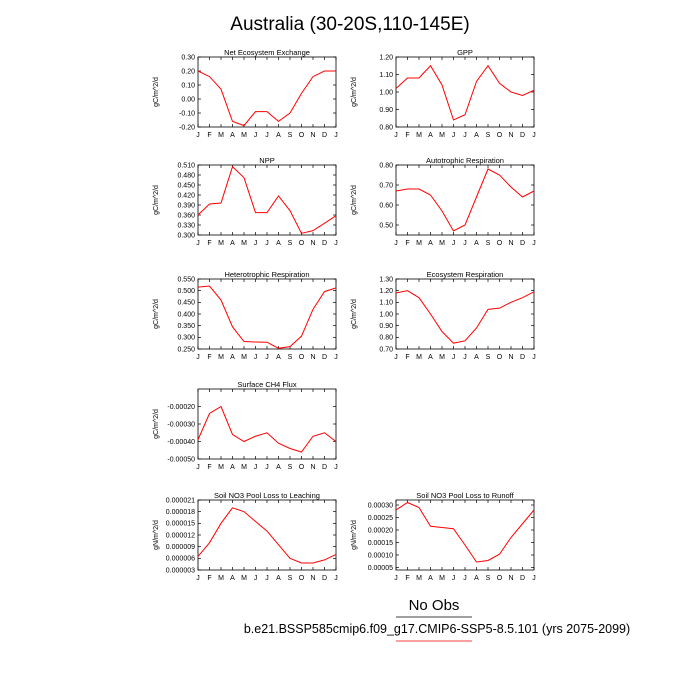 The width and height of the screenshot is (700, 700). What do you see at coordinates (454, 578) in the screenshot?
I see `panel-9-xtick-label-5: J` at bounding box center [454, 578].